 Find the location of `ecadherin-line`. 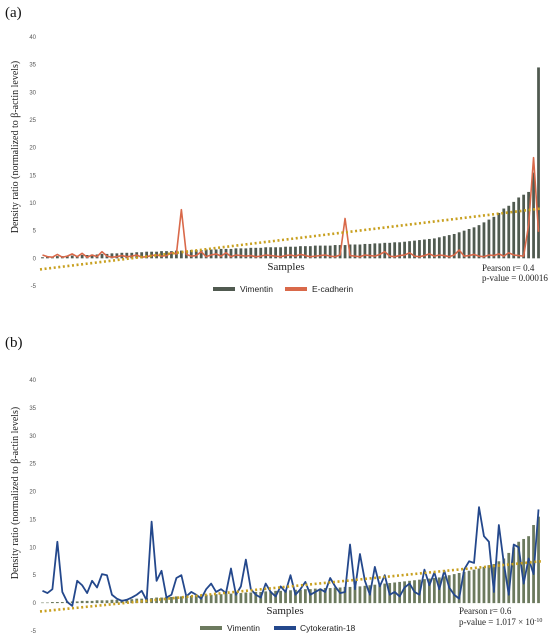

ecadherin-line is located at coordinates (291, 207).